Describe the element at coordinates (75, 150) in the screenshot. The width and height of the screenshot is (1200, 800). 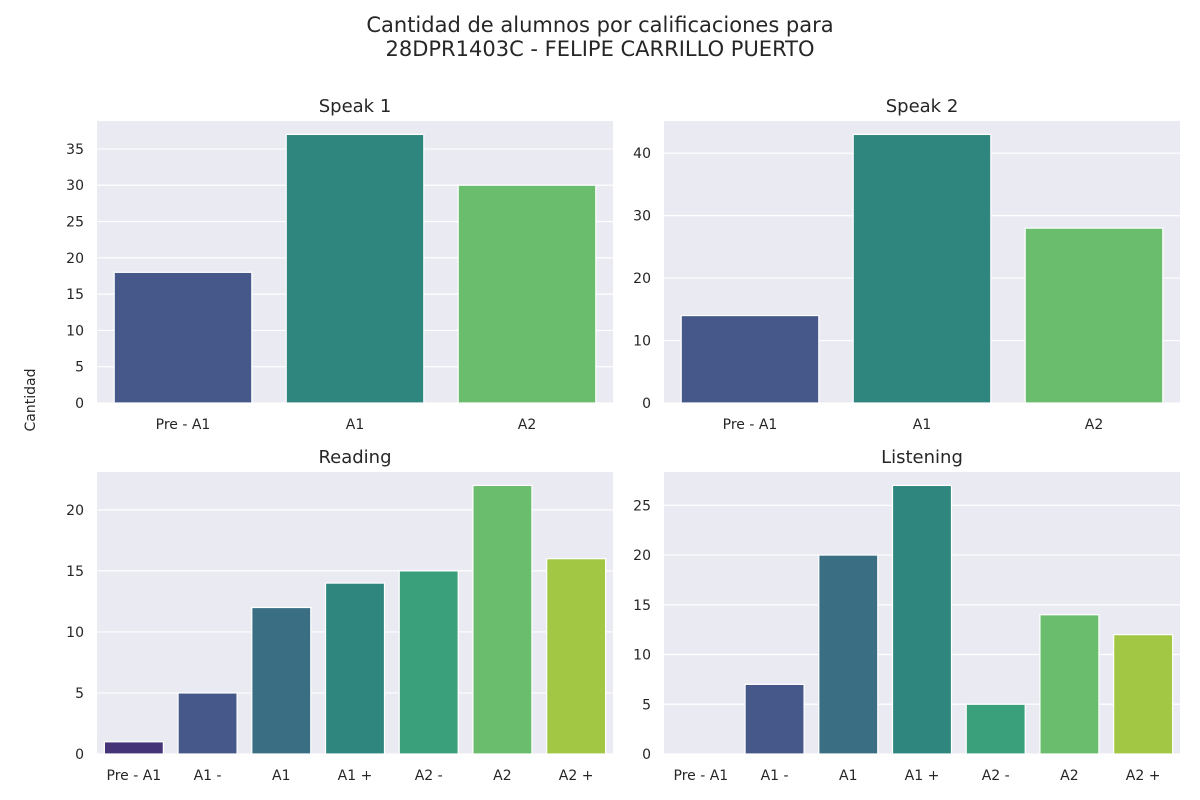
I see `y-tick-label: 35` at that location.